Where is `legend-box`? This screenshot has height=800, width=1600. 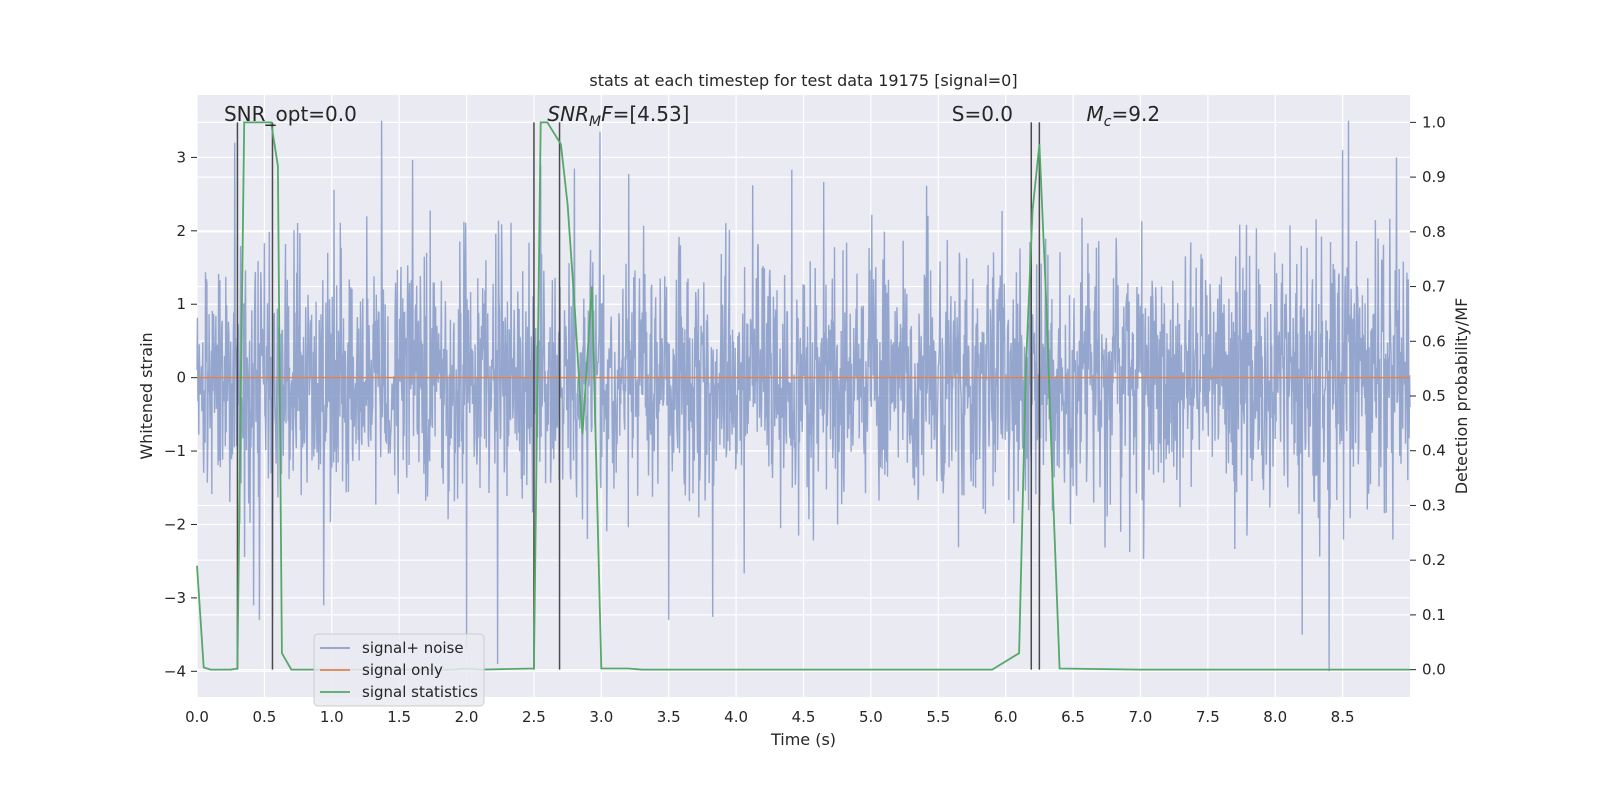
legend-box is located at coordinates (399, 670).